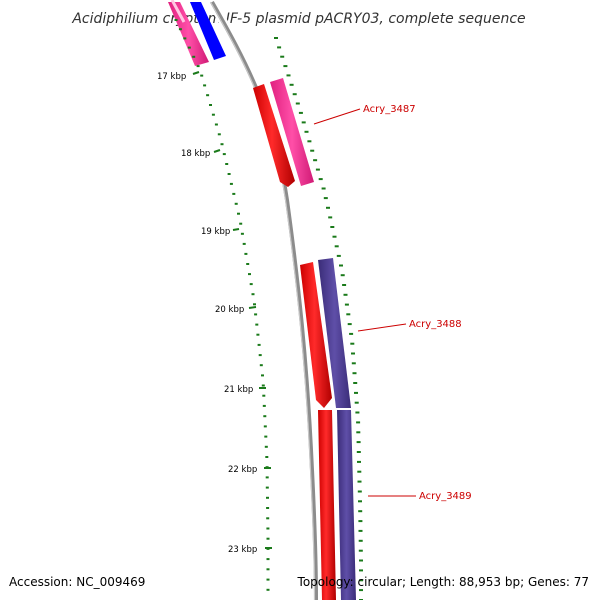 The height and width of the screenshot is (600, 600). I want to click on tick-label-23: 23 kbp, so click(242, 550).